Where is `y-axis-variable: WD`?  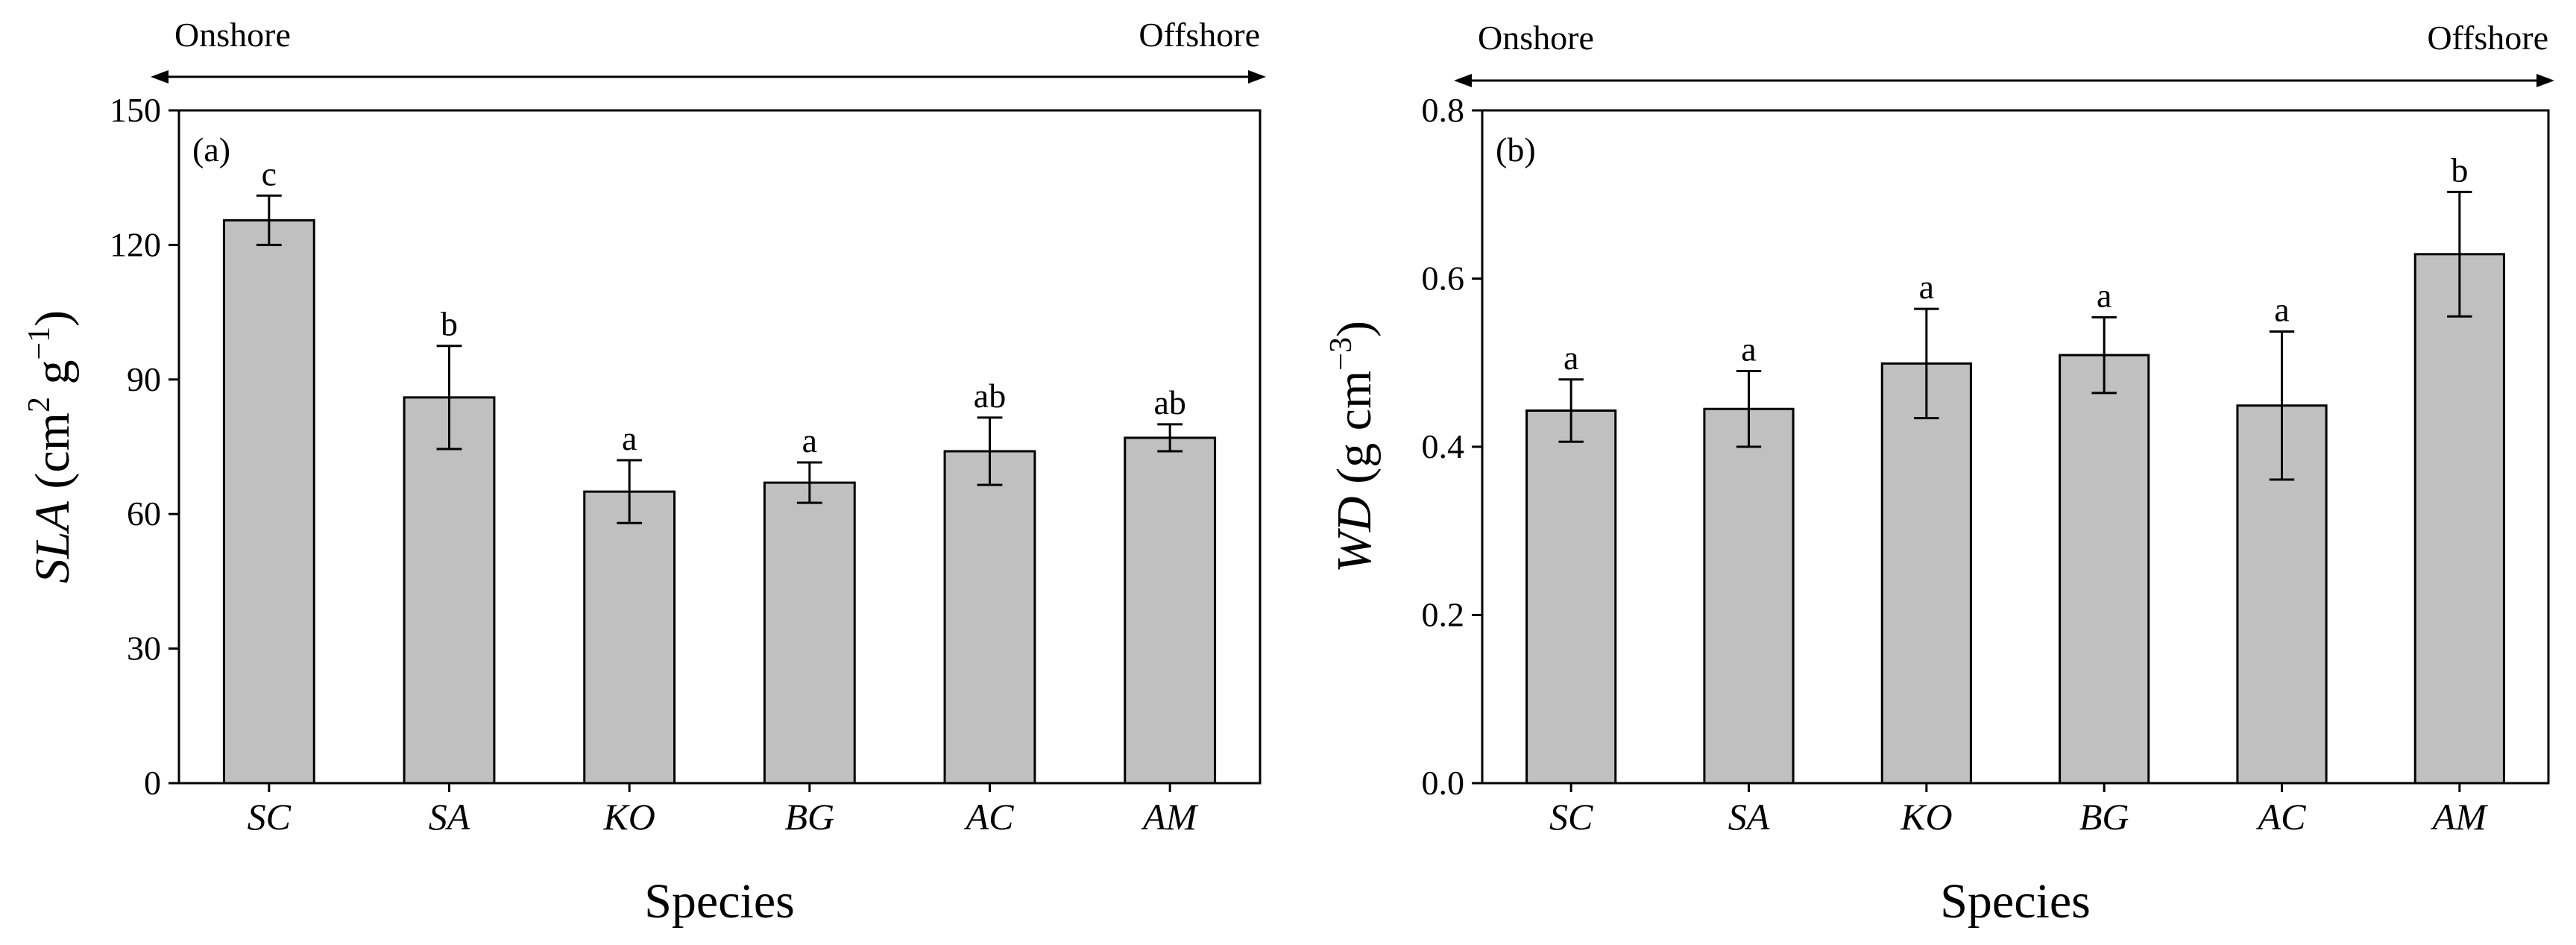 y-axis-variable: WD is located at coordinates (1354, 534).